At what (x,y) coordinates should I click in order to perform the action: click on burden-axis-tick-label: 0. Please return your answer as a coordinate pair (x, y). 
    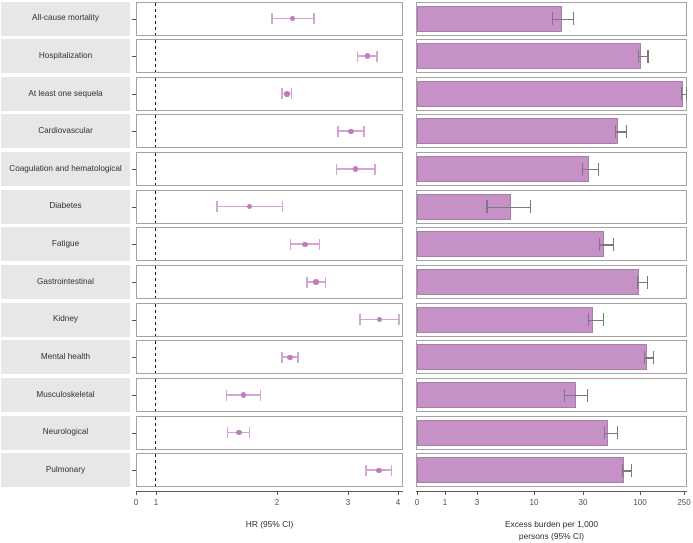
    Looking at the image, I should click on (417, 502).